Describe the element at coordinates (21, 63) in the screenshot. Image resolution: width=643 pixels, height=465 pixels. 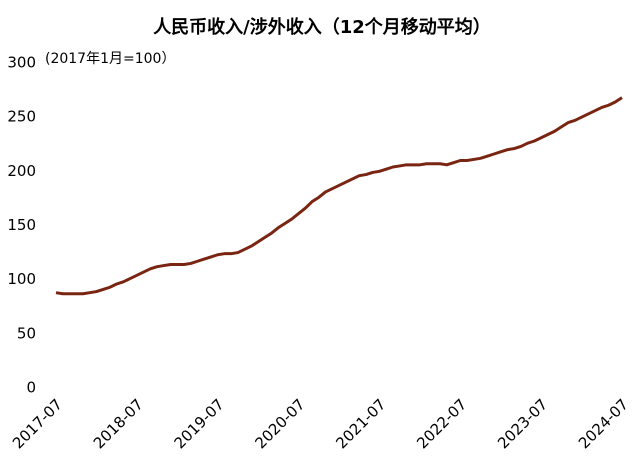
I see `y-tick-label: 300` at that location.